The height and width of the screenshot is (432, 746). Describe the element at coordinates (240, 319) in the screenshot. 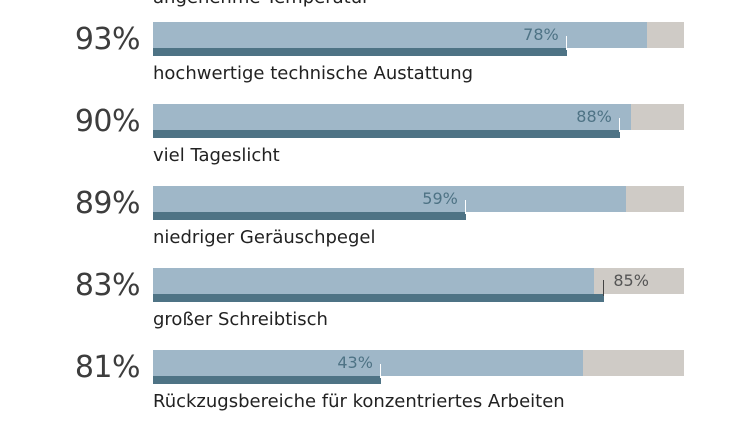

I see `category-label: großer Schreibtisch` at that location.